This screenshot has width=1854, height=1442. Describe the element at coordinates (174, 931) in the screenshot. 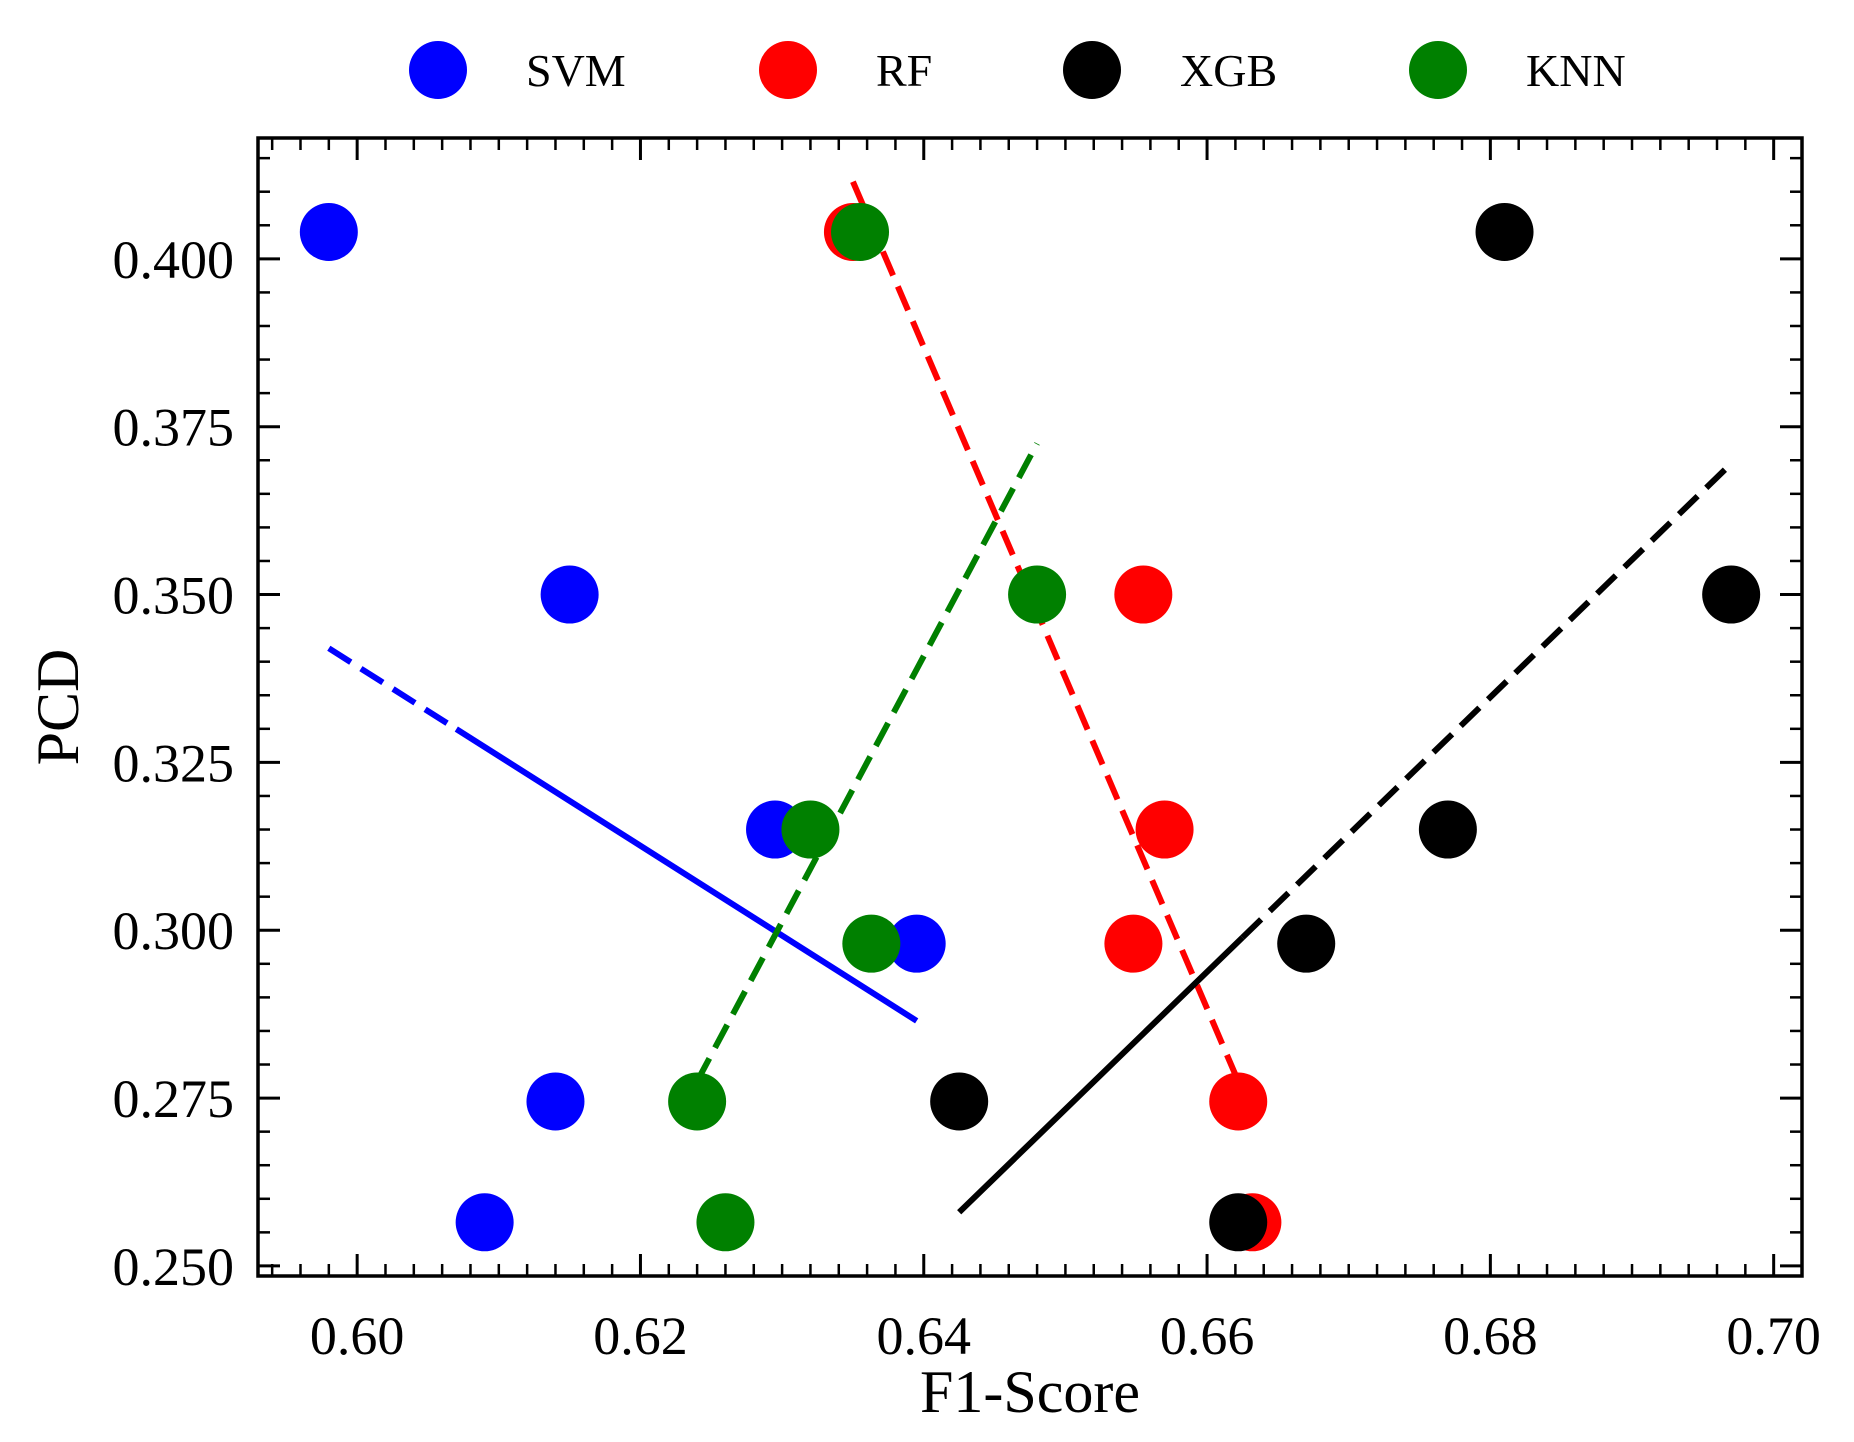

I see `y-tick-label: 0.300` at that location.